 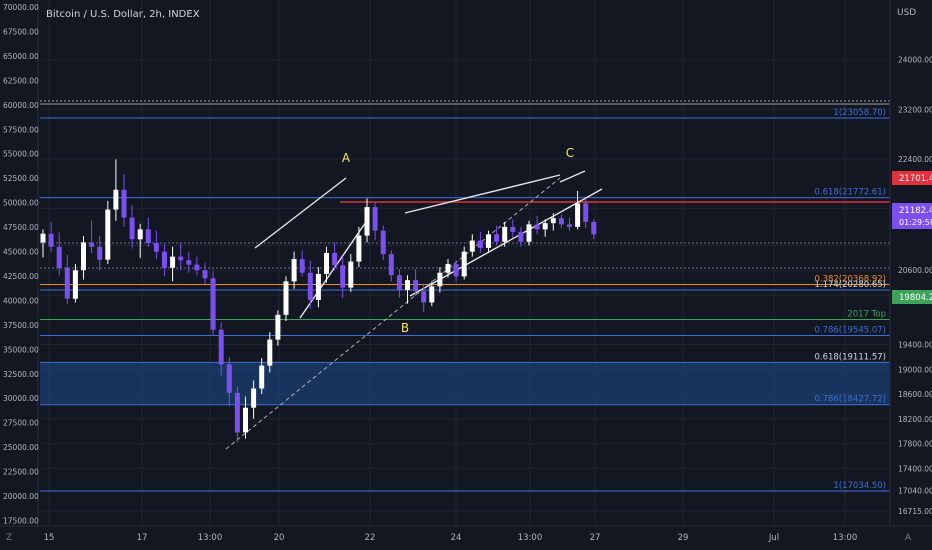 What do you see at coordinates (465, 383) in the screenshot?
I see `support-zone-fill` at bounding box center [465, 383].